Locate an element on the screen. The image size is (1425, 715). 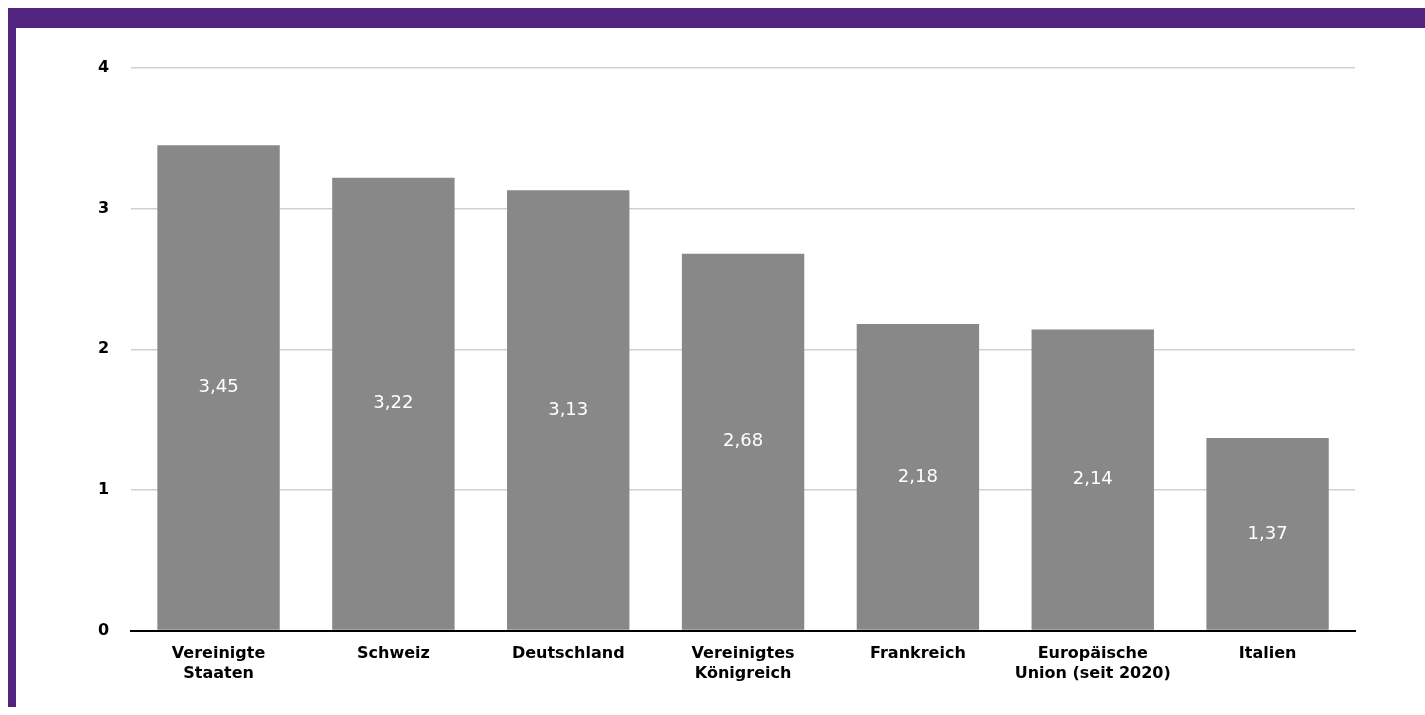
x-tick-label: Schweiz is located at coordinates (393, 653).